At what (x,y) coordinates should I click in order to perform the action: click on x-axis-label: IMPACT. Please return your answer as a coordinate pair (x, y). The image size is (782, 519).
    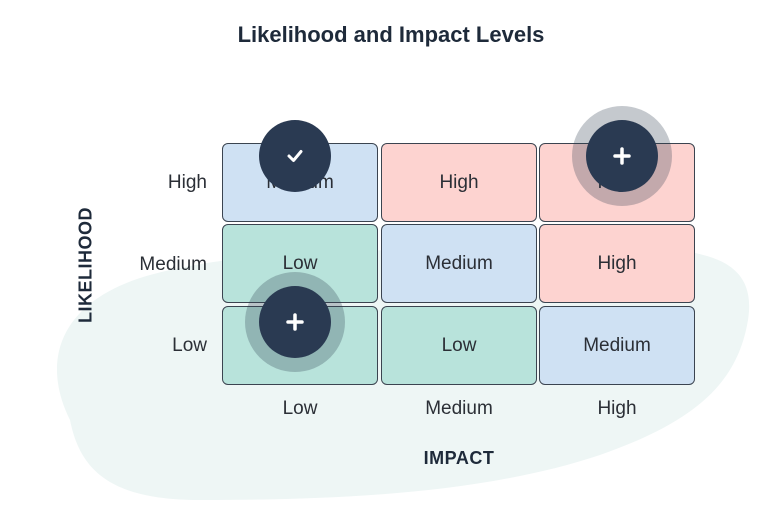
    Looking at the image, I should click on (459, 458).